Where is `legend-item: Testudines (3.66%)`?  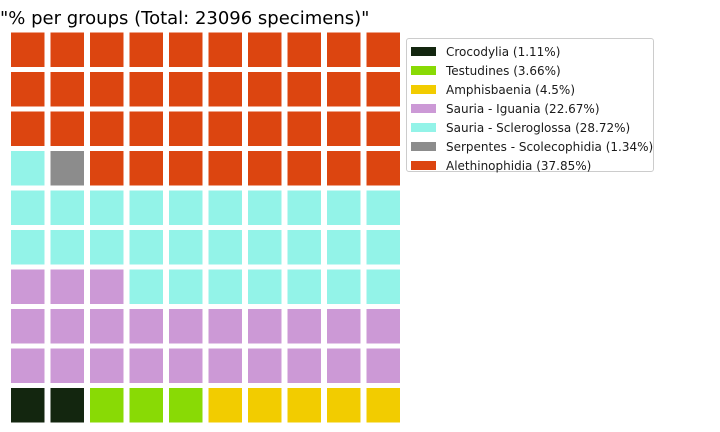 legend-item: Testudines (3.66%) is located at coordinates (532, 70).